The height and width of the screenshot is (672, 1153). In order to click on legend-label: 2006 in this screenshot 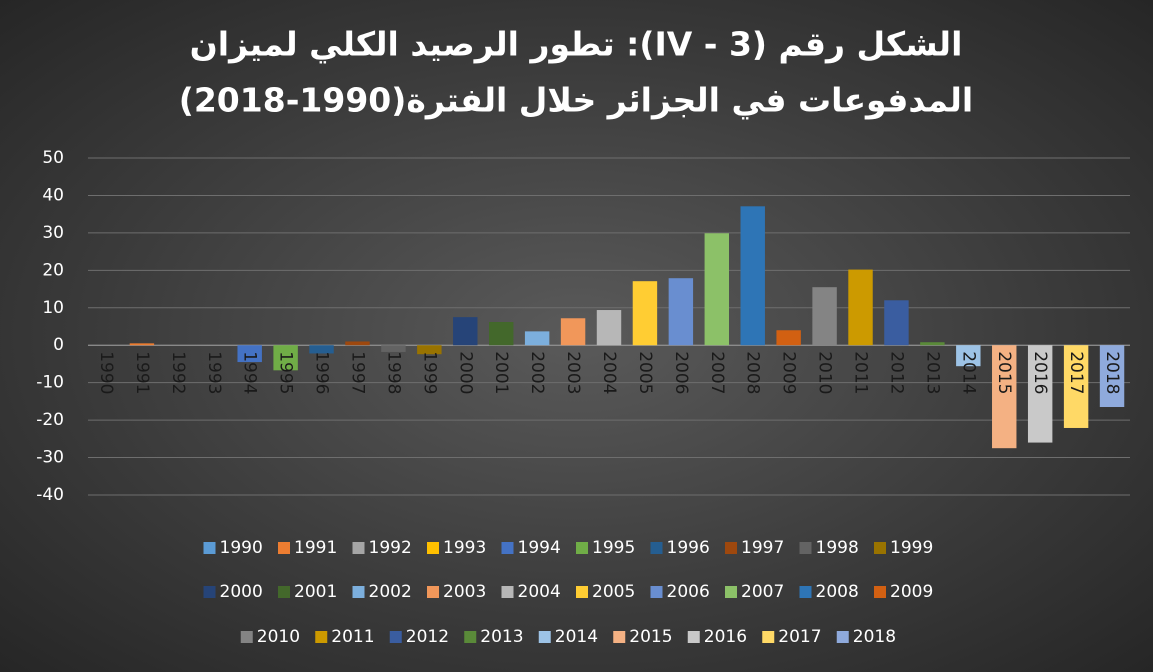, I will do `click(688, 592)`.